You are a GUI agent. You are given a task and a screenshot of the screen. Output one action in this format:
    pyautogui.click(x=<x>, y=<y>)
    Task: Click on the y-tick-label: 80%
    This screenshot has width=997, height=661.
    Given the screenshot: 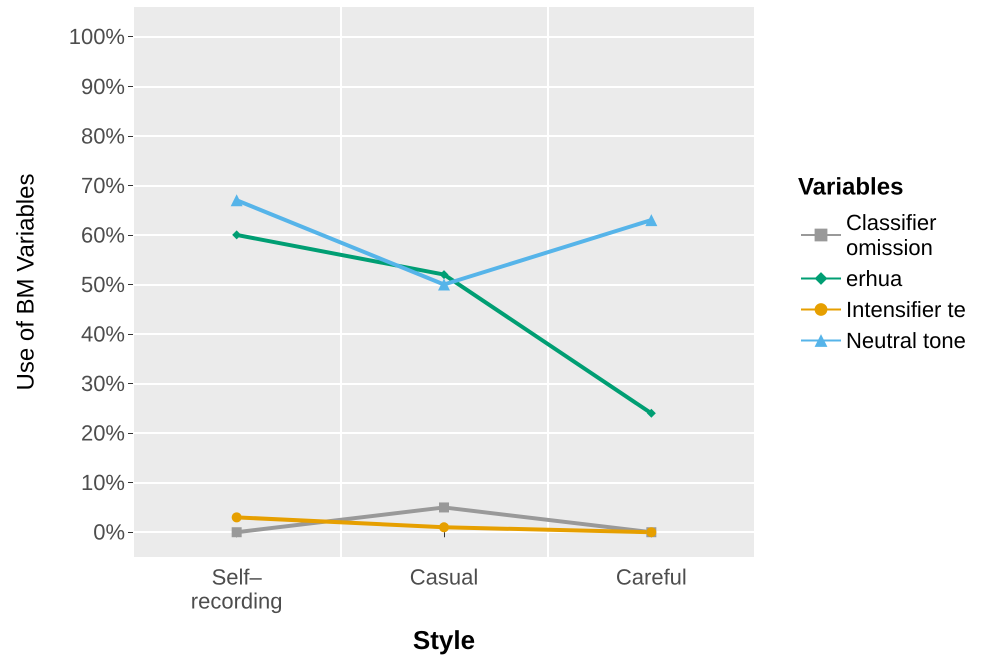 What is the action you would take?
    pyautogui.click(x=102, y=135)
    